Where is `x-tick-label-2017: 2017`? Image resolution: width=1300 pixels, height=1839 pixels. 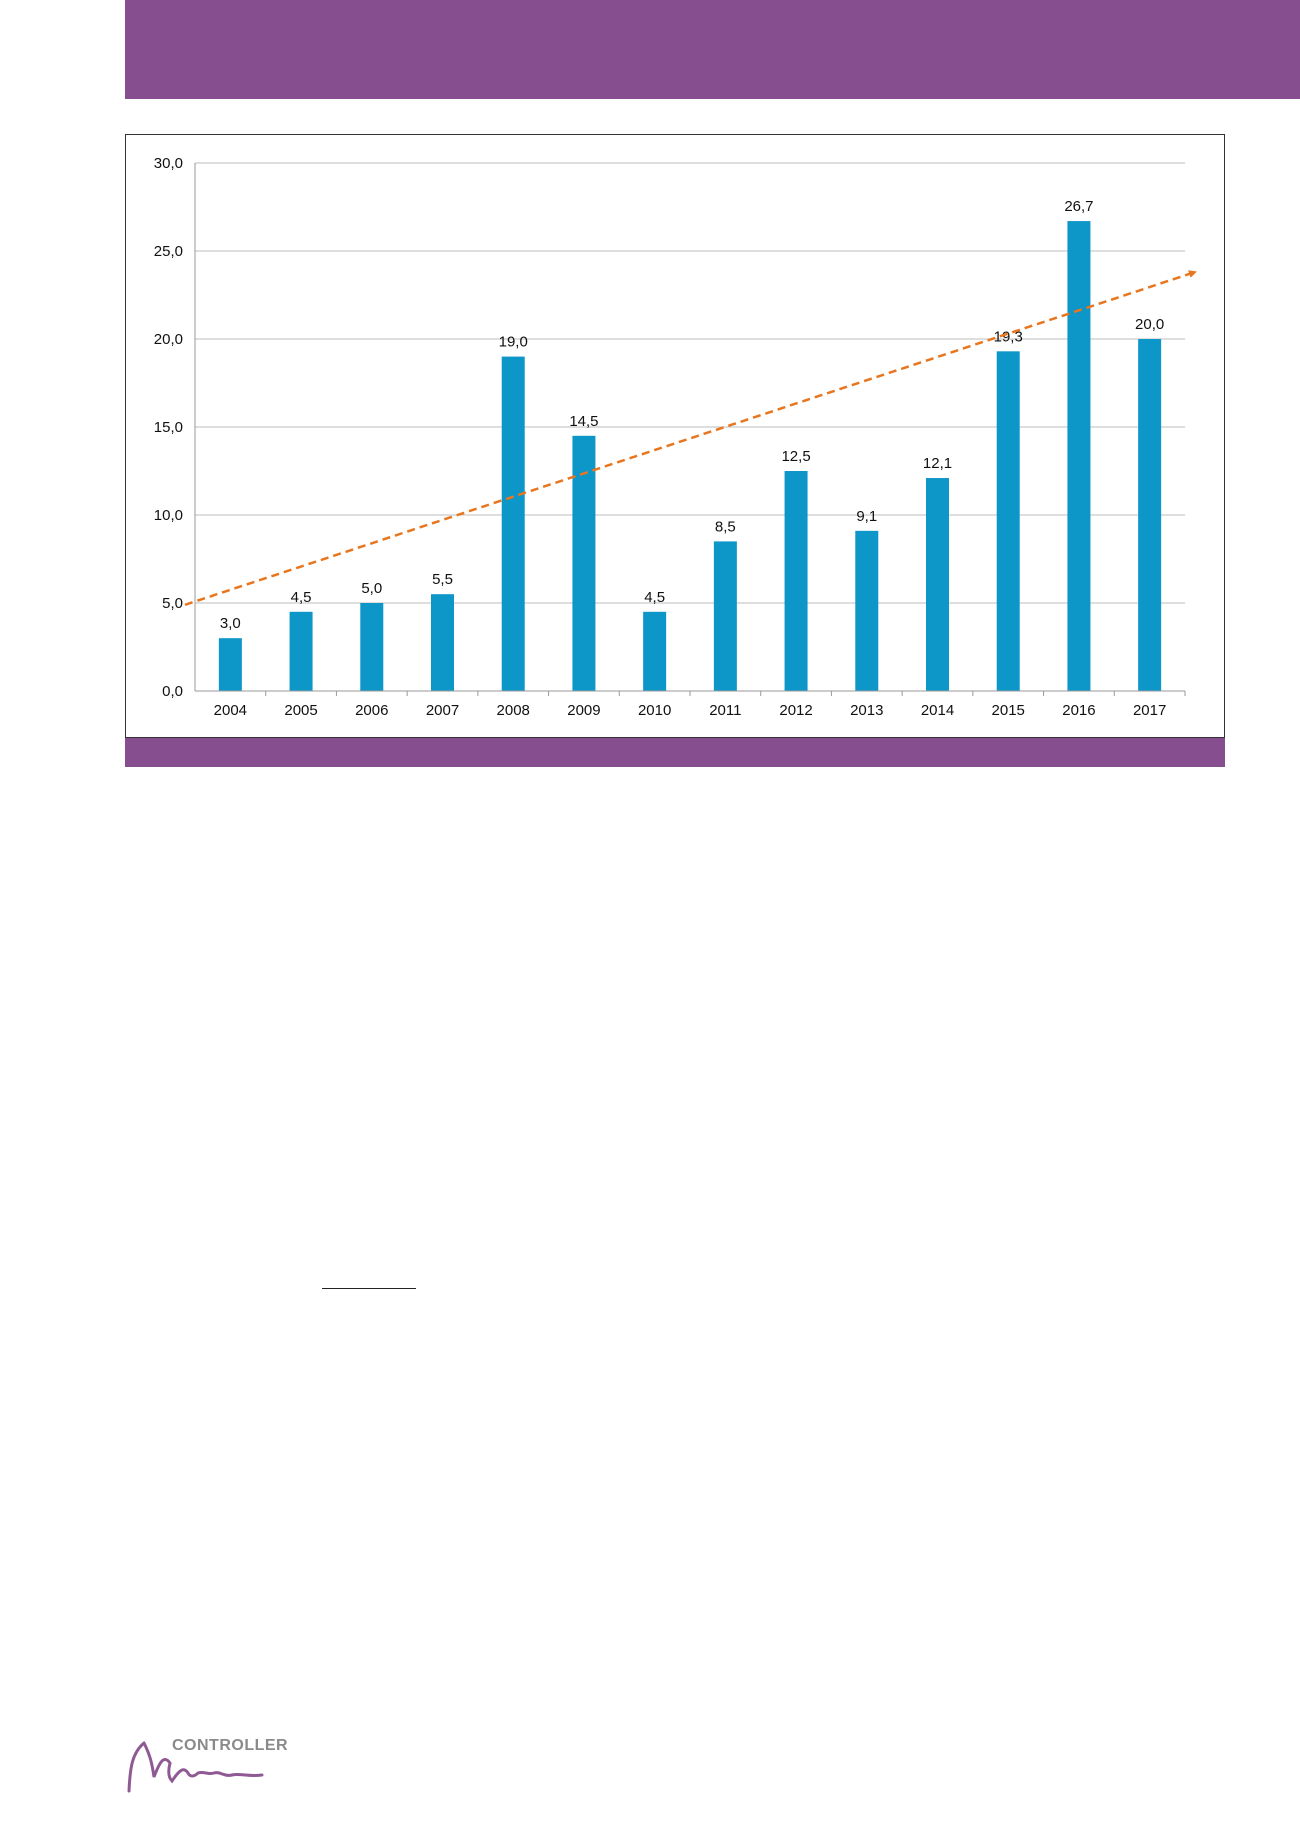 x-tick-label-2017: 2017 is located at coordinates (1149, 710).